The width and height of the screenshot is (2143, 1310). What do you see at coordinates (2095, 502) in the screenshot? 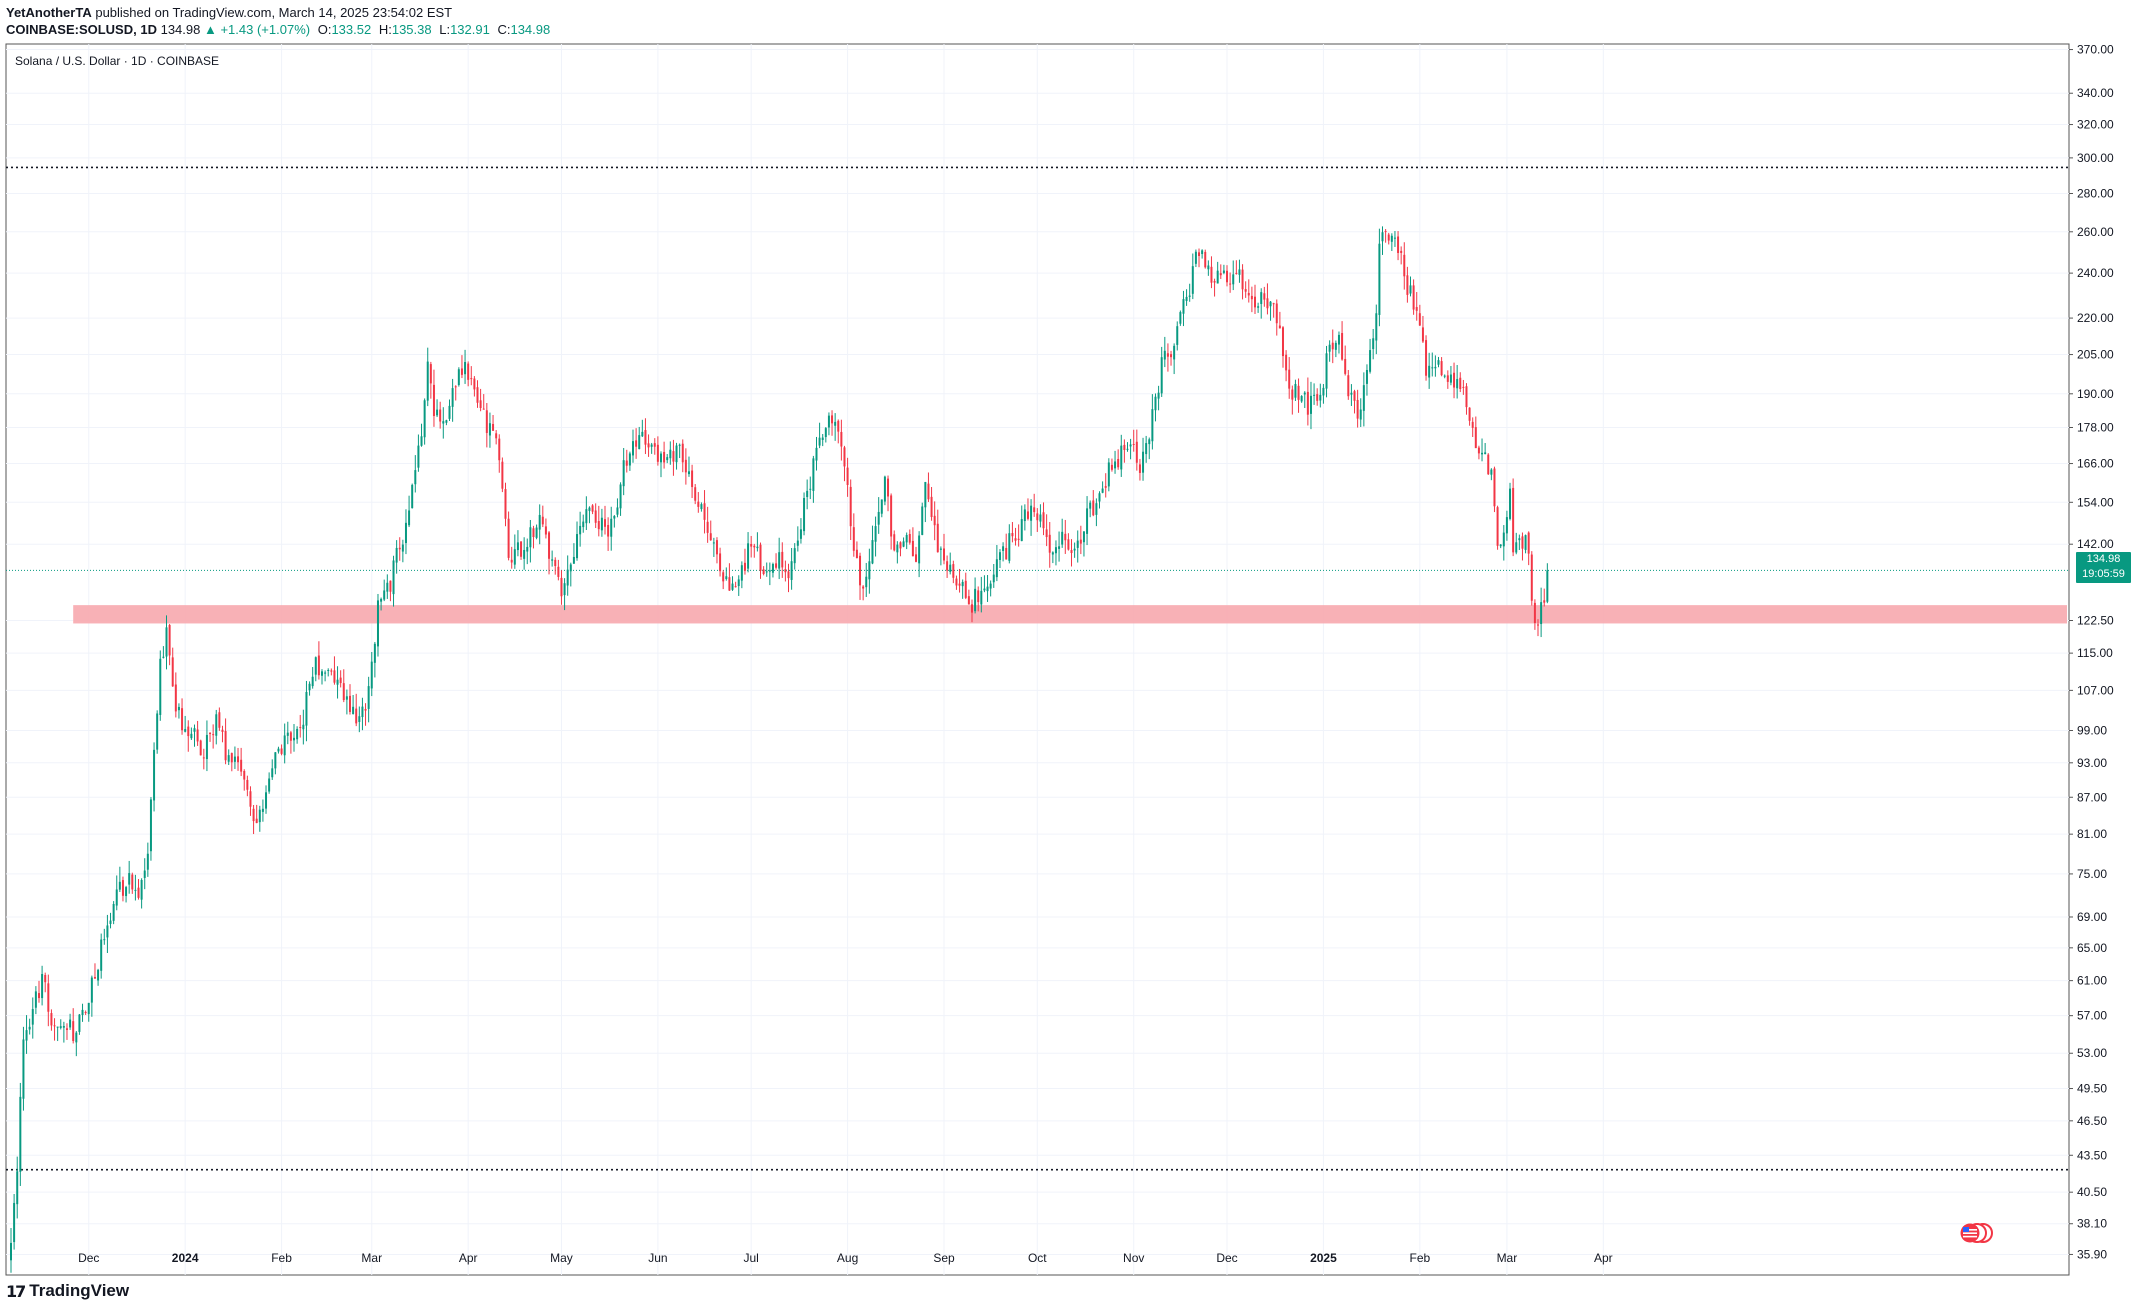
I see `price-tick-label: 154.00` at bounding box center [2095, 502].